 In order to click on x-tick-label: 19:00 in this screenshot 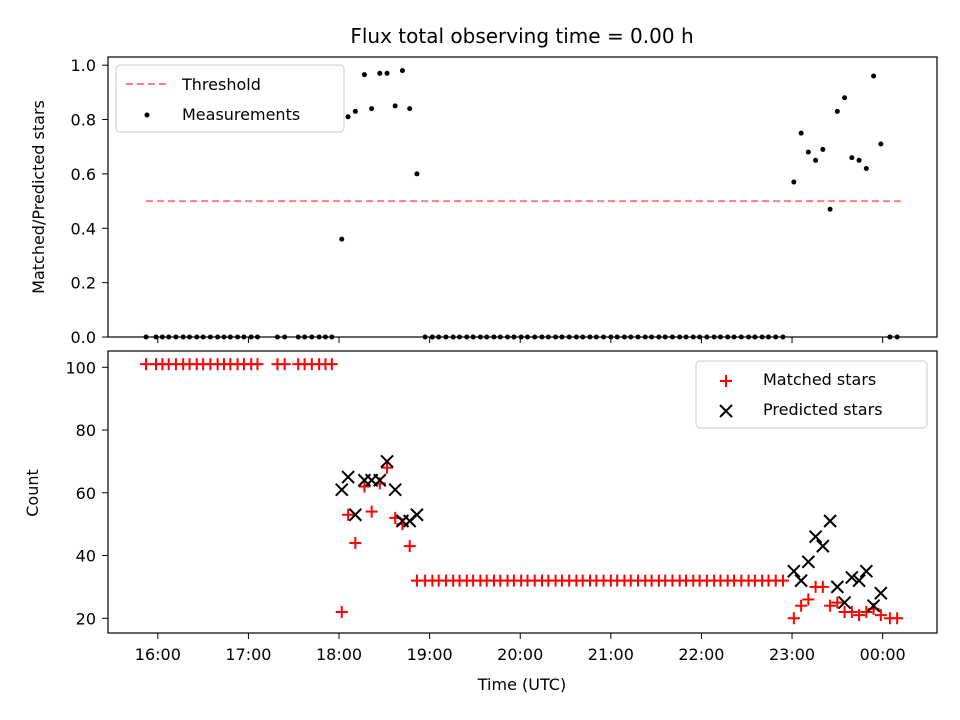, I will do `click(430, 654)`.